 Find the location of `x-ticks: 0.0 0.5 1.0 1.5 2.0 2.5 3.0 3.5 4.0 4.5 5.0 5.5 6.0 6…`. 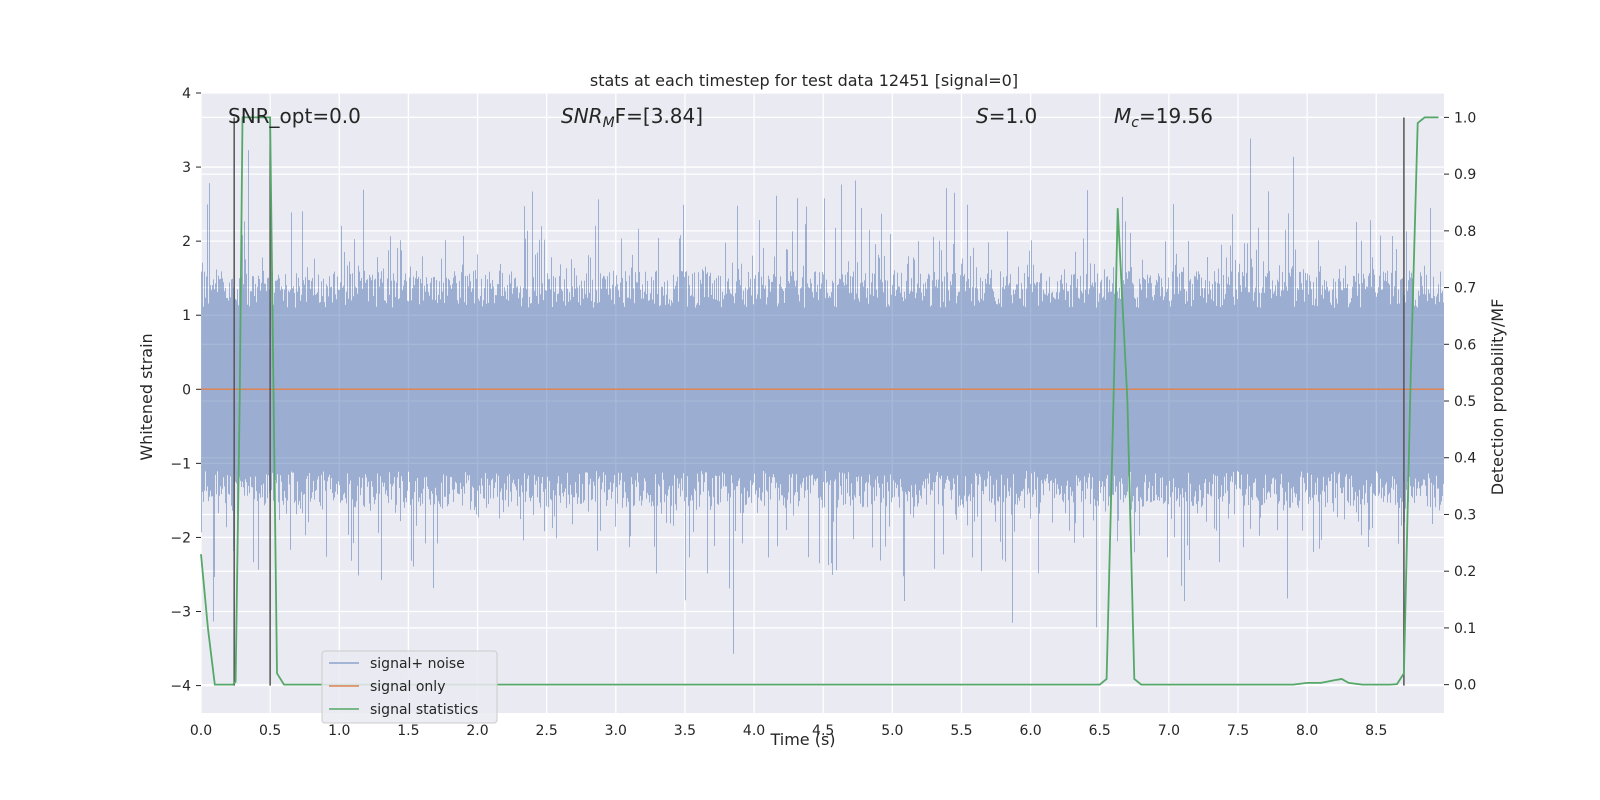

x-ticks: 0.0 0.5 1.0 1.5 2.0 2.5 3.0 3.5 4.0 4.5 5.0 5.5 6.0 6… is located at coordinates (789, 731).